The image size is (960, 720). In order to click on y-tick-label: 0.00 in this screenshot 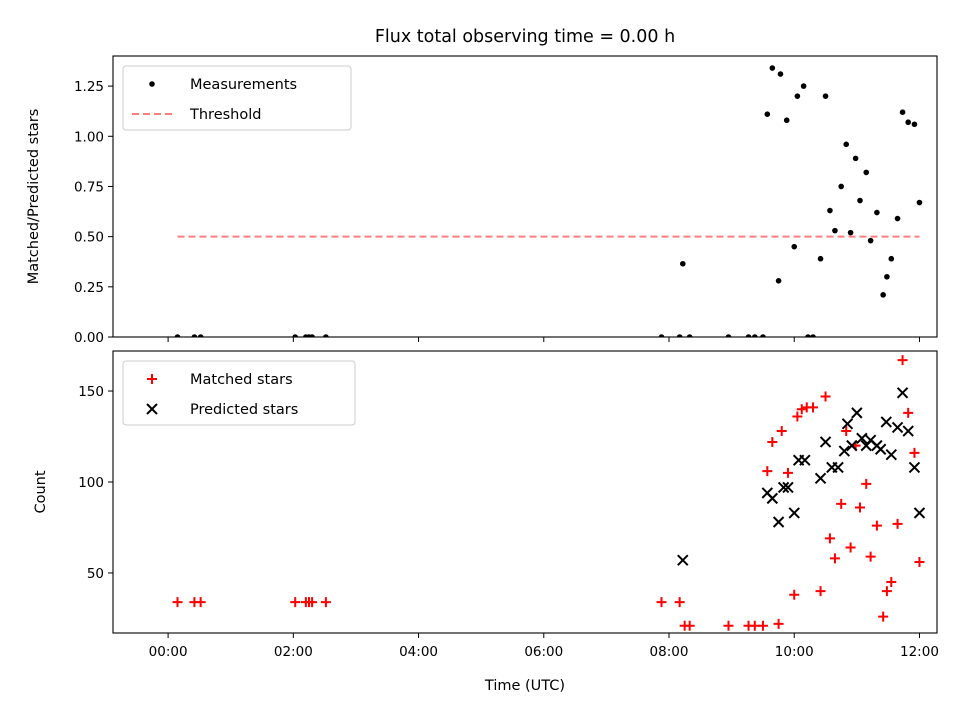, I will do `click(89, 338)`.